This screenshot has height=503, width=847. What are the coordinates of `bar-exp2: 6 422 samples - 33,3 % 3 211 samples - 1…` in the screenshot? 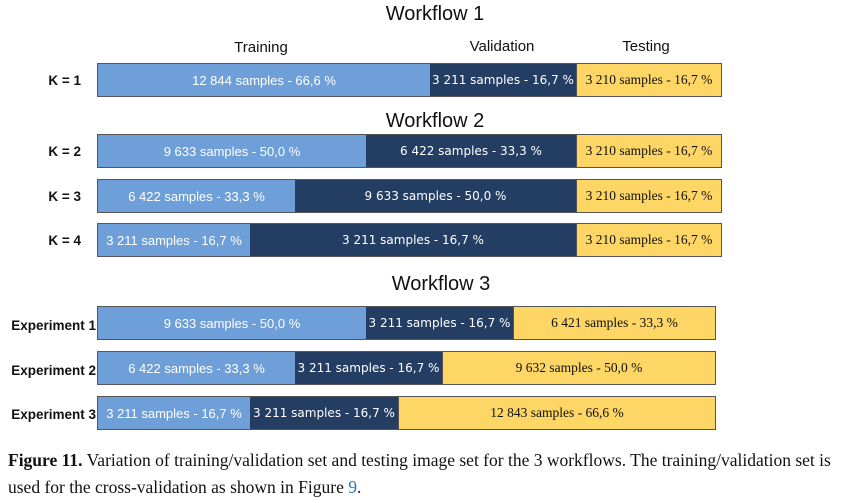 It's located at (406, 368).